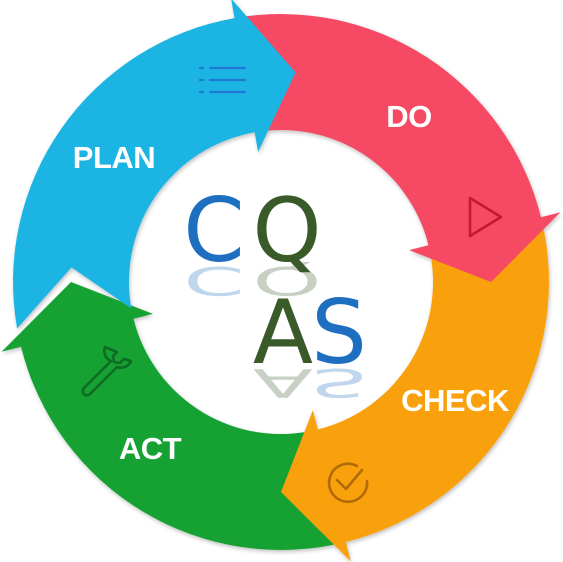 This screenshot has width=563, height=562. I want to click on center-letter-c-reflection: C, so click(213, 280).